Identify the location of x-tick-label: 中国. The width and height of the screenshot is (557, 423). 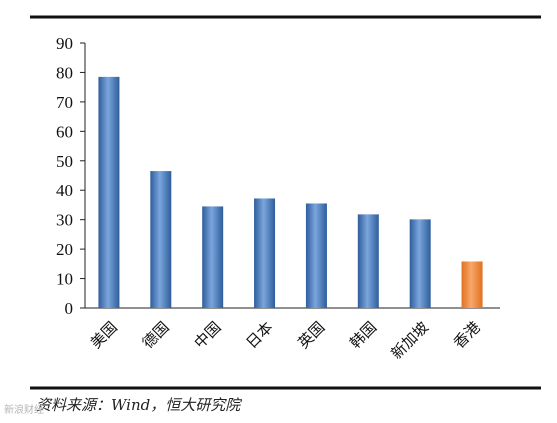
(208, 335).